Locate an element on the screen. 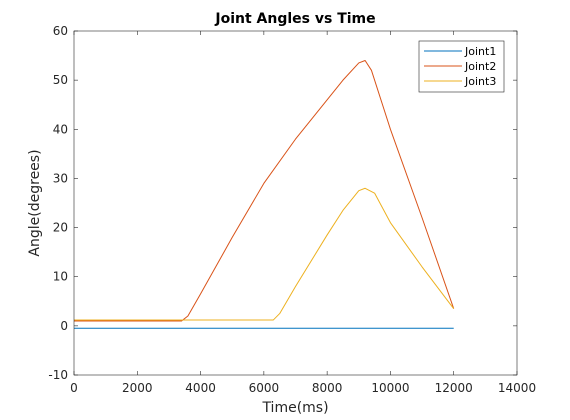 The image size is (570, 420). y-tick-label: 40 is located at coordinates (60, 129).